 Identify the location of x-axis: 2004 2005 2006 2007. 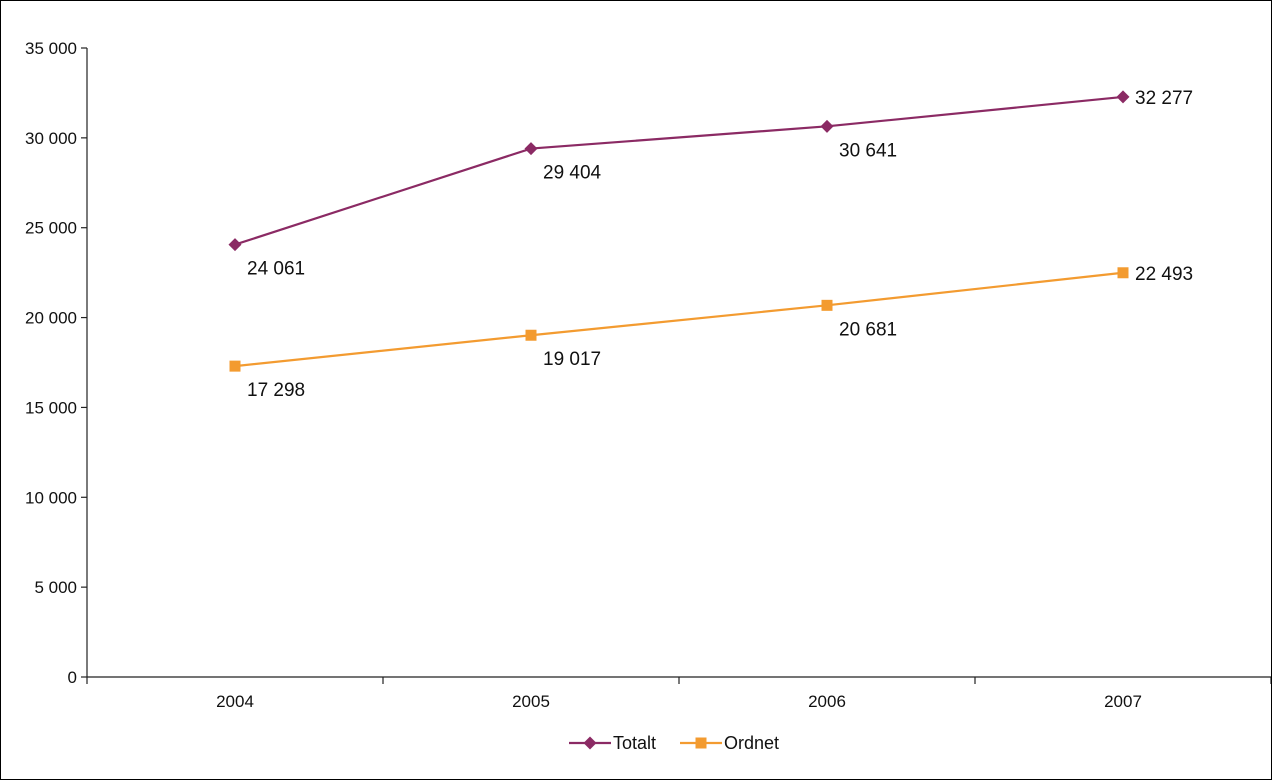
(678, 693).